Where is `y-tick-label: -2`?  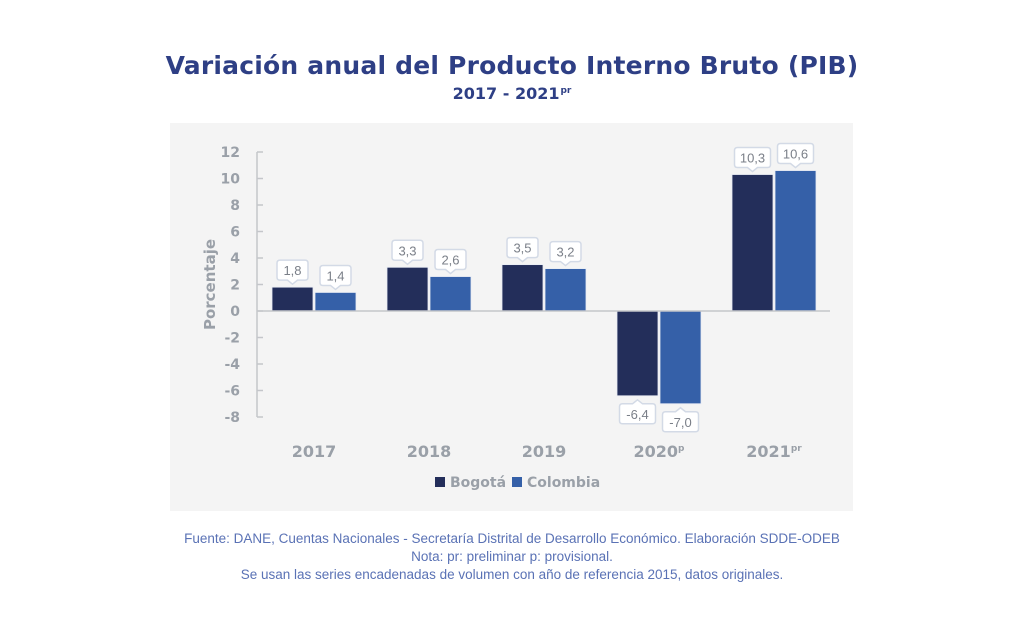 y-tick-label: -2 is located at coordinates (232, 339).